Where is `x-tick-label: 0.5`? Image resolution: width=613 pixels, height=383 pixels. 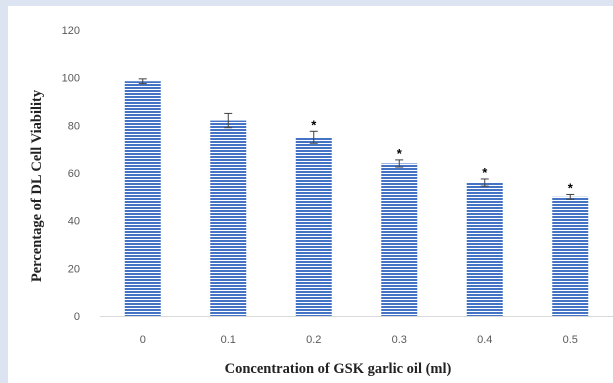
x-tick-label: 0.5 is located at coordinates (570, 340).